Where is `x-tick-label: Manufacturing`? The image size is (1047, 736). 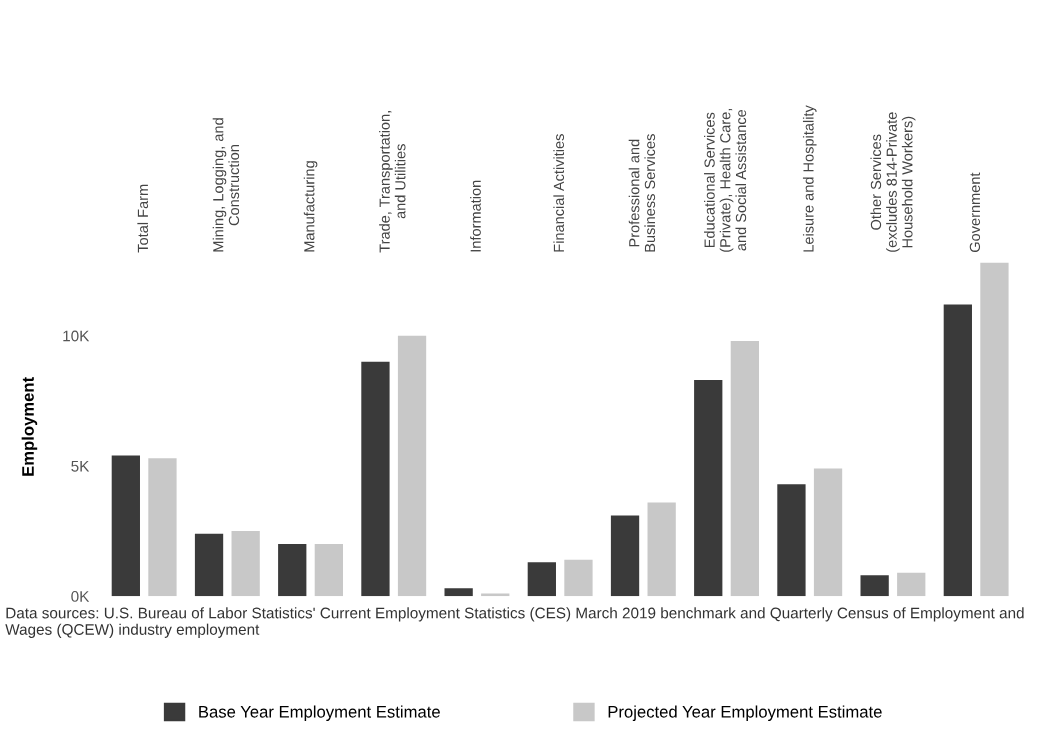 x-tick-label: Manufacturing is located at coordinates (310, 206).